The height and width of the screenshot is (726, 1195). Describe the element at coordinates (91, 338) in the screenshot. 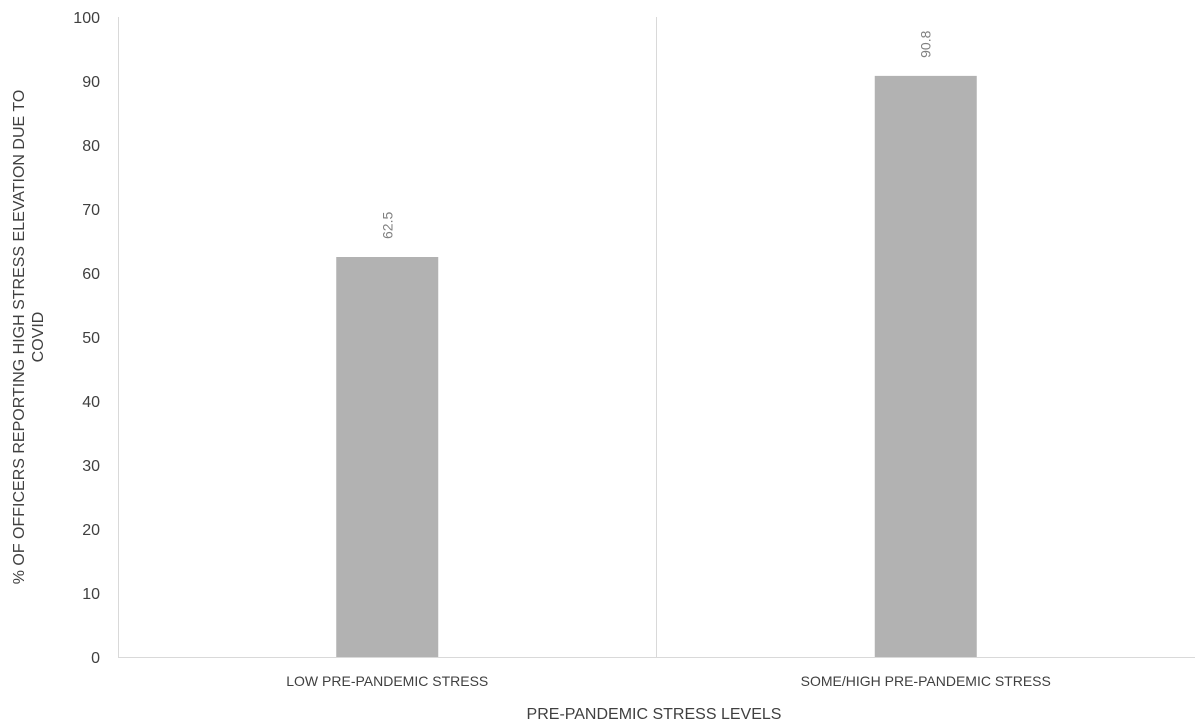

I see `y-tick-label: 50` at that location.